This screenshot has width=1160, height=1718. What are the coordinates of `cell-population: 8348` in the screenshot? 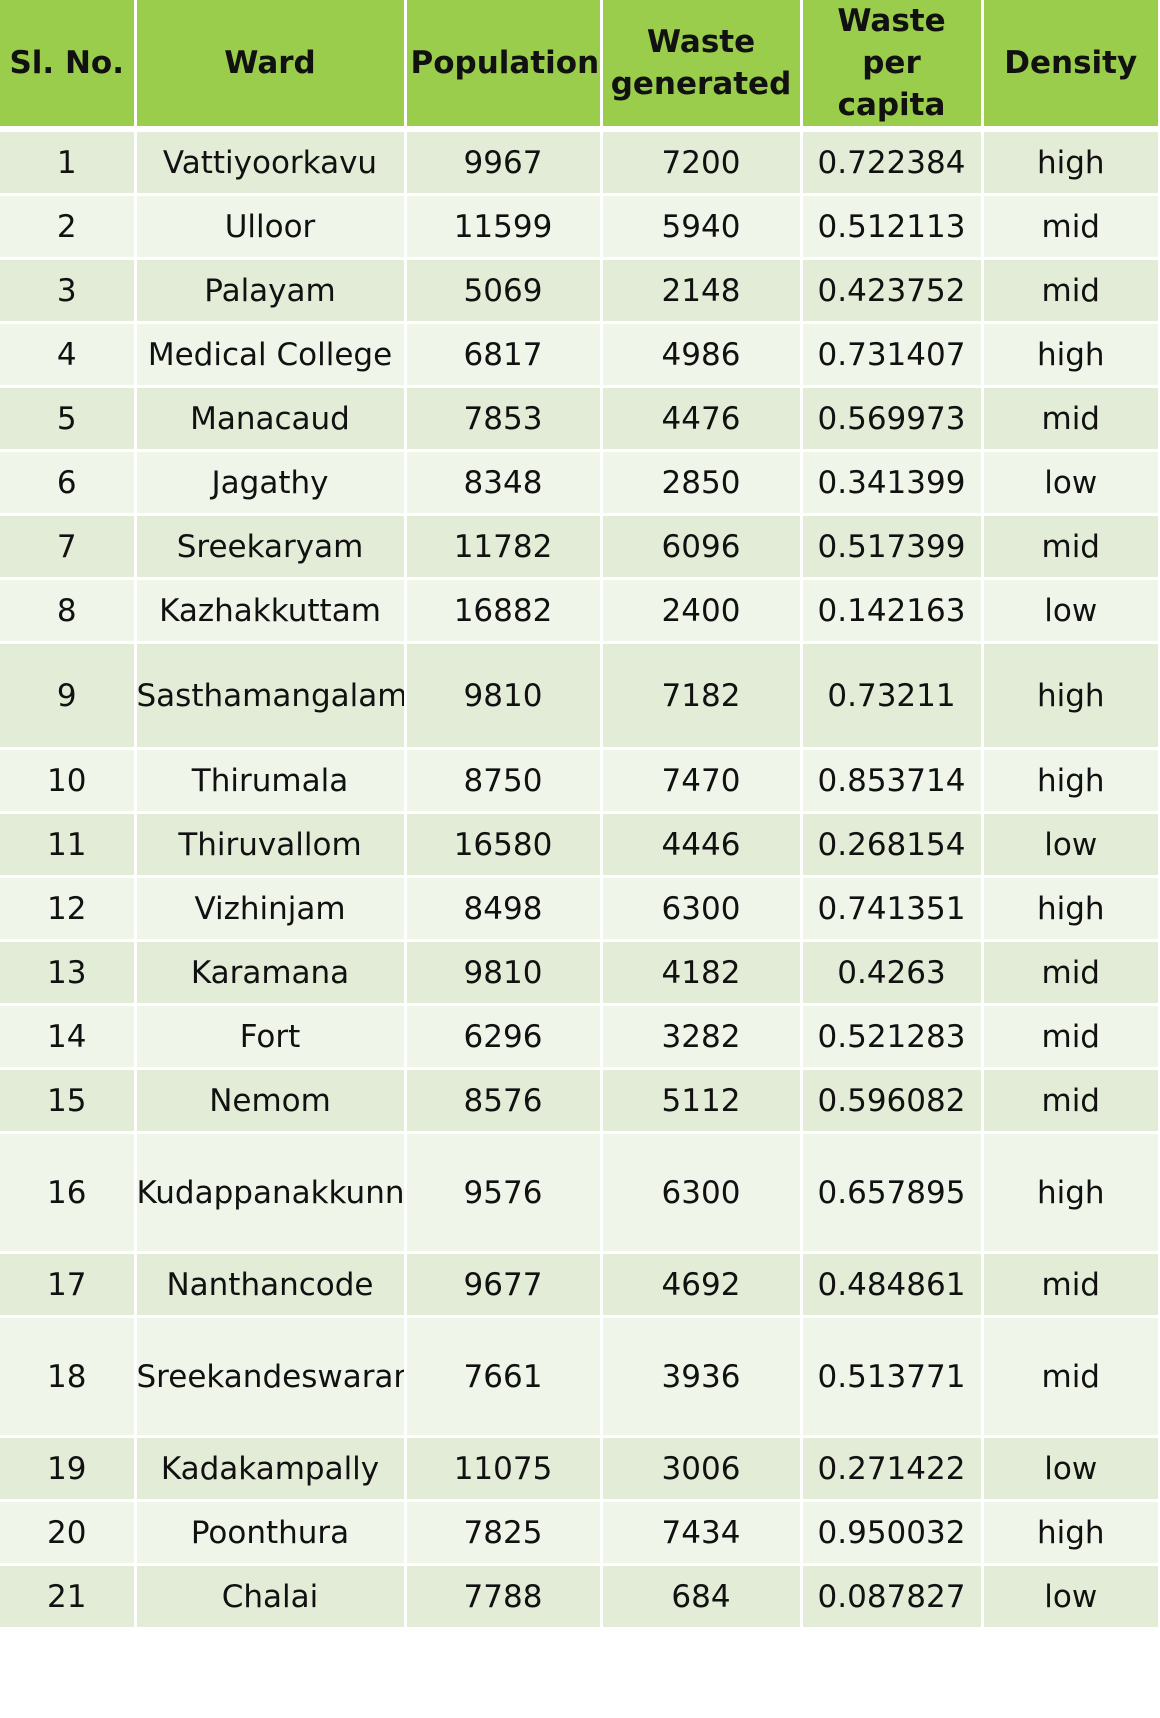 It's located at (504, 483).